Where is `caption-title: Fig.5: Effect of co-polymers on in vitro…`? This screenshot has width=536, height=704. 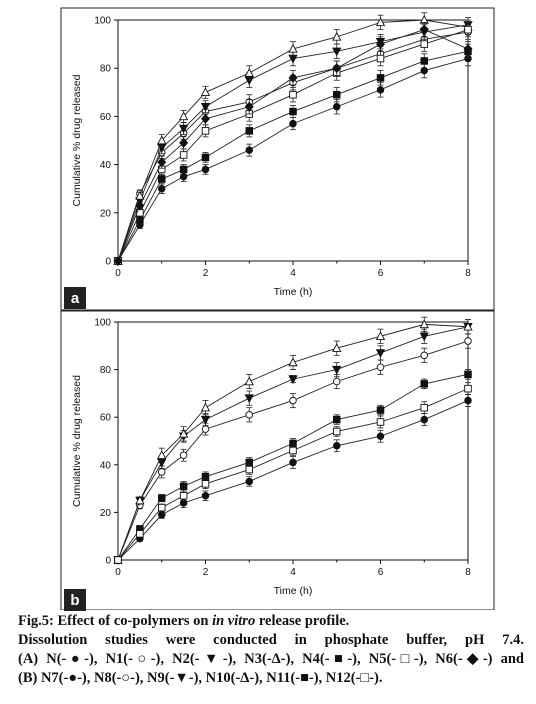
caption-title: Fig.5: Effect of co-polymers on in vitro… is located at coordinates (271, 621).